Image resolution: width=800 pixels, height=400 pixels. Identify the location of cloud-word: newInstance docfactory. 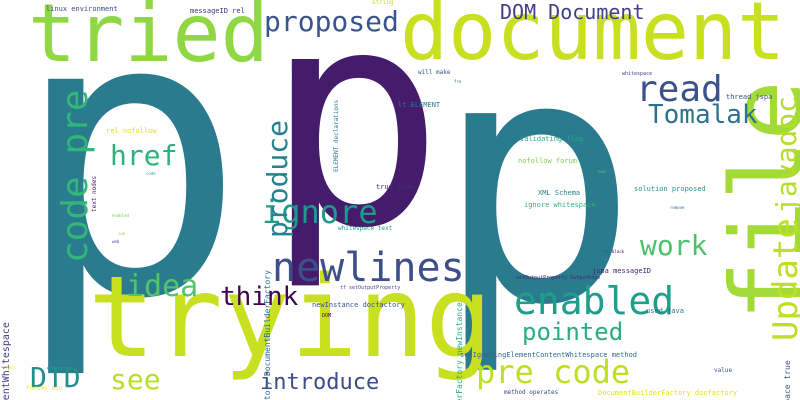
(358, 305).